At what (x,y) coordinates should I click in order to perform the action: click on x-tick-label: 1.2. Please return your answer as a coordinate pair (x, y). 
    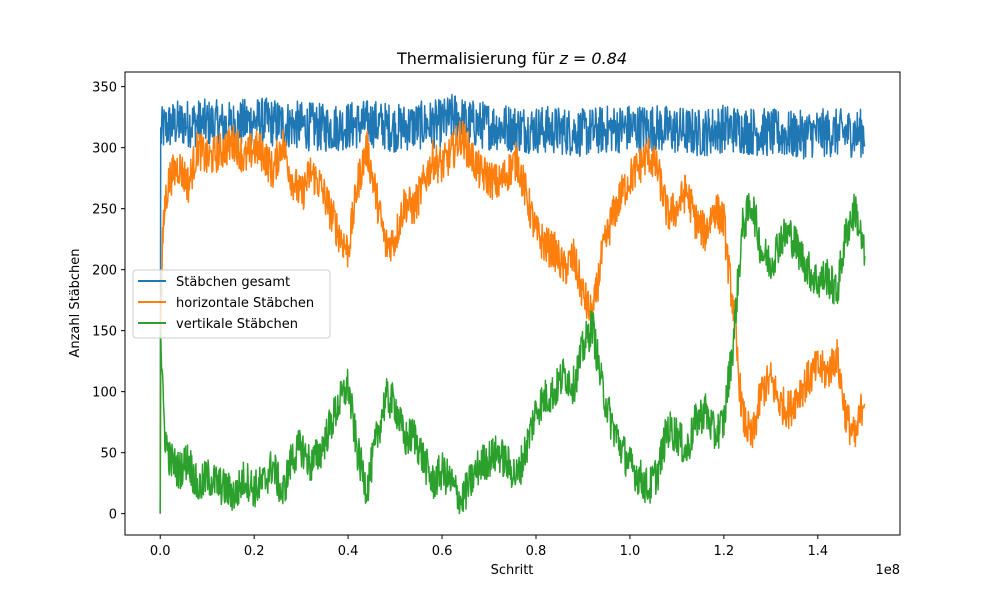
    Looking at the image, I should click on (724, 551).